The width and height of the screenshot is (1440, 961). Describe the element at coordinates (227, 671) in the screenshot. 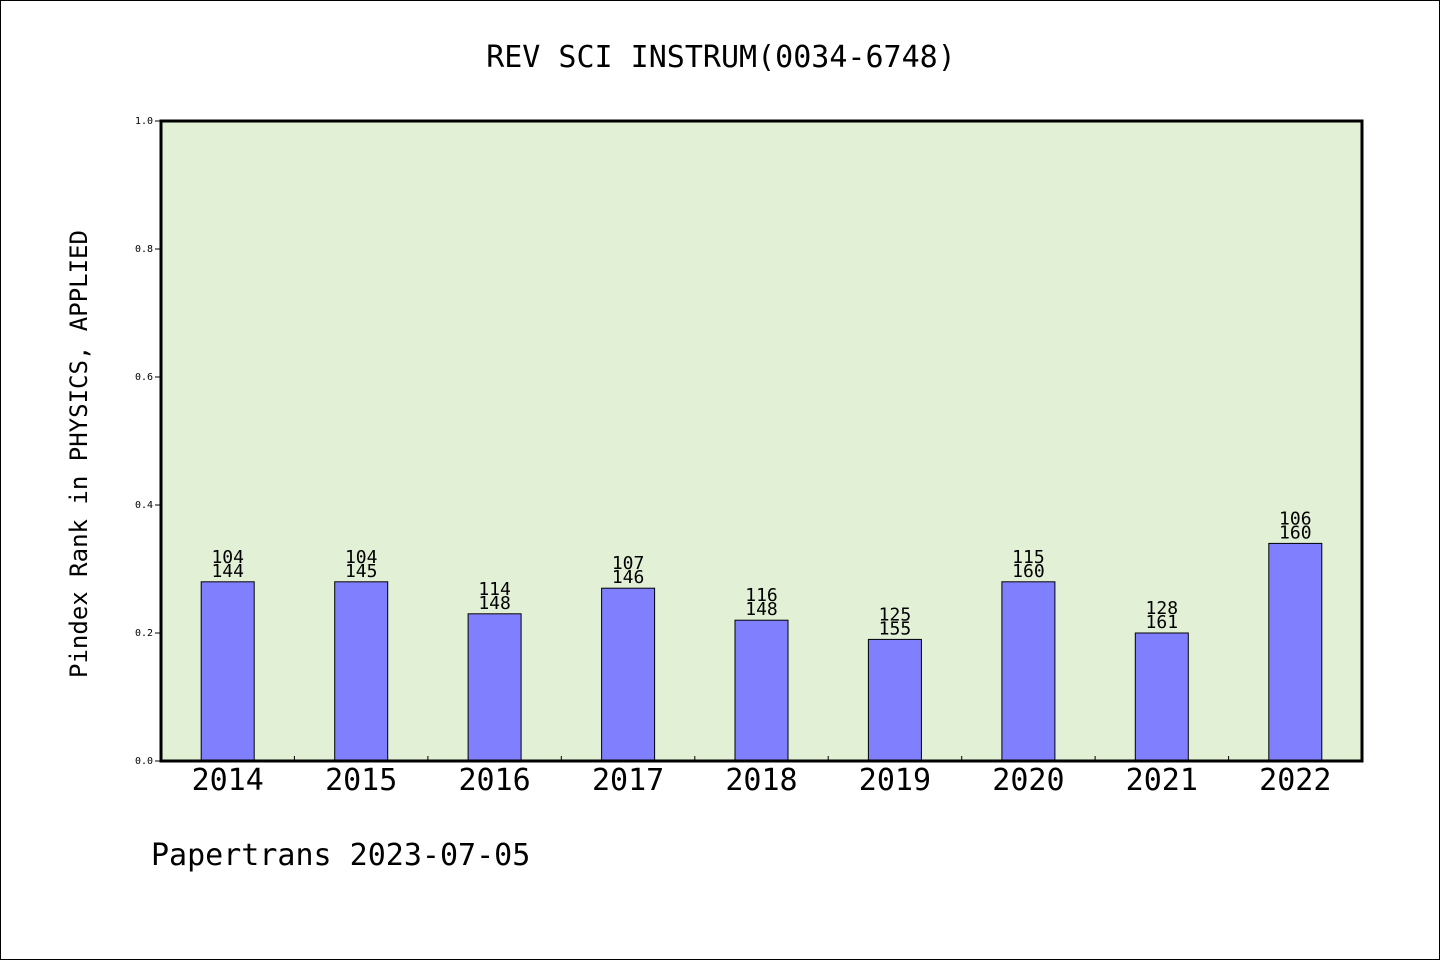

I see `bar-2014` at that location.